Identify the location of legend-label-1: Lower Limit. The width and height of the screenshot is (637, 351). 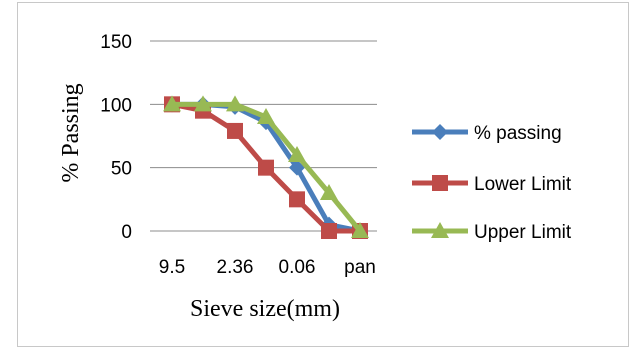
(523, 184).